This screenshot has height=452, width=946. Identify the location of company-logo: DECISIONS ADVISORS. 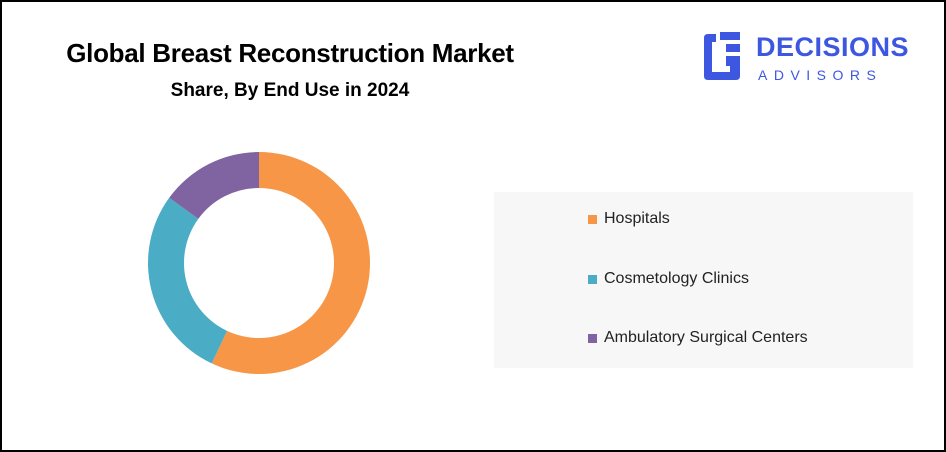
(817, 60).